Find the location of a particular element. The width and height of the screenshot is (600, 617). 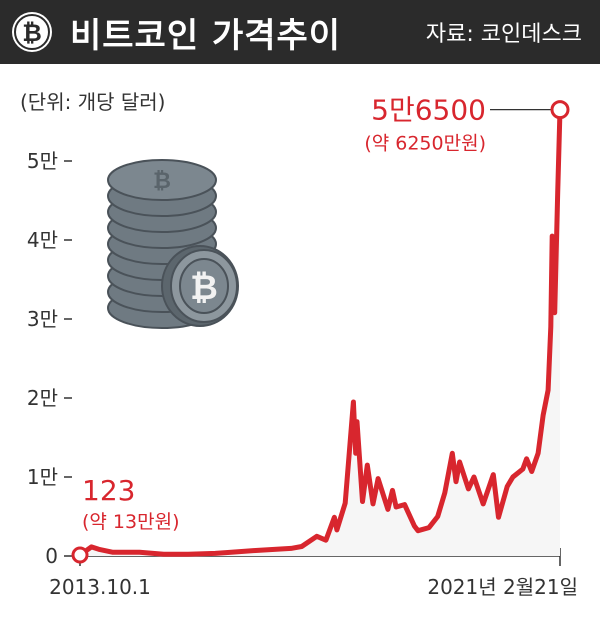

end-point-marker is located at coordinates (560, 110).